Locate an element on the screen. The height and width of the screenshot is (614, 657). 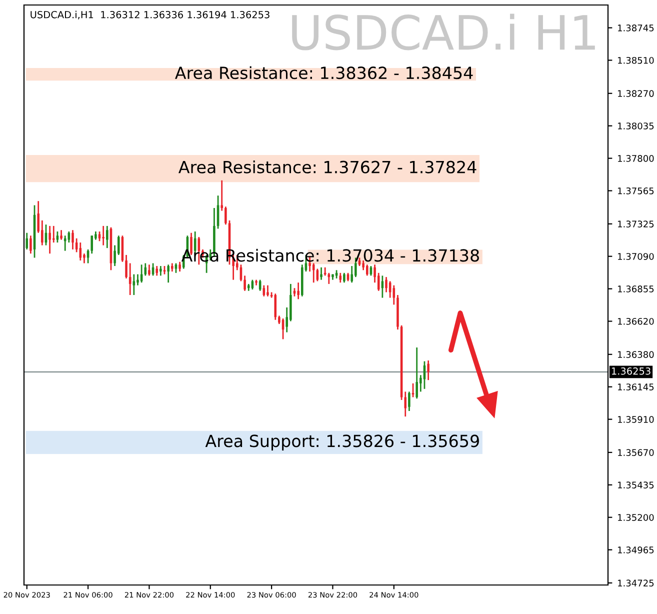
y-tick-label: 1.34725 is located at coordinates (636, 583).